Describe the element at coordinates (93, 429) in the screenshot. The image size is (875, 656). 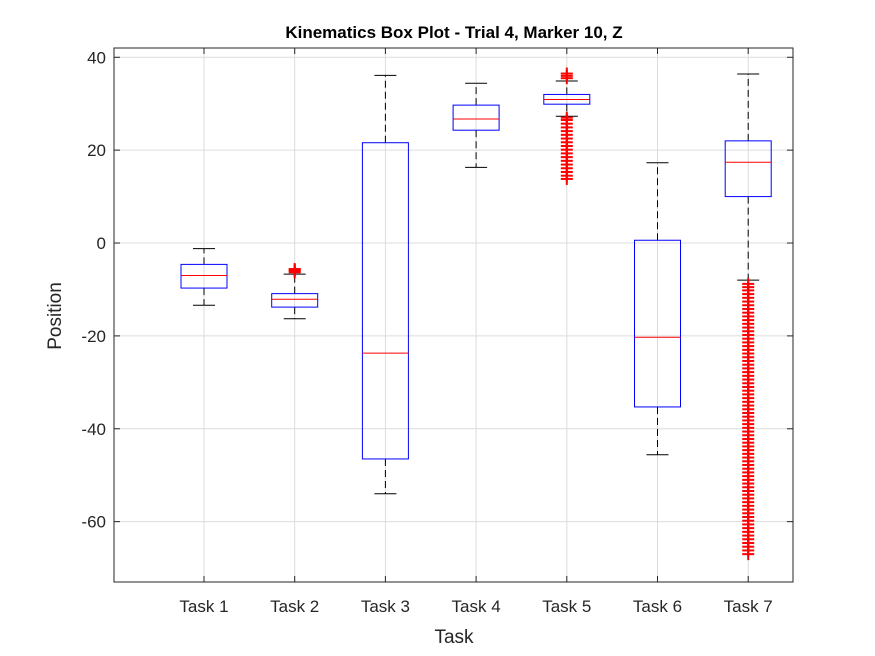
I see `y-tick-label: -40` at that location.